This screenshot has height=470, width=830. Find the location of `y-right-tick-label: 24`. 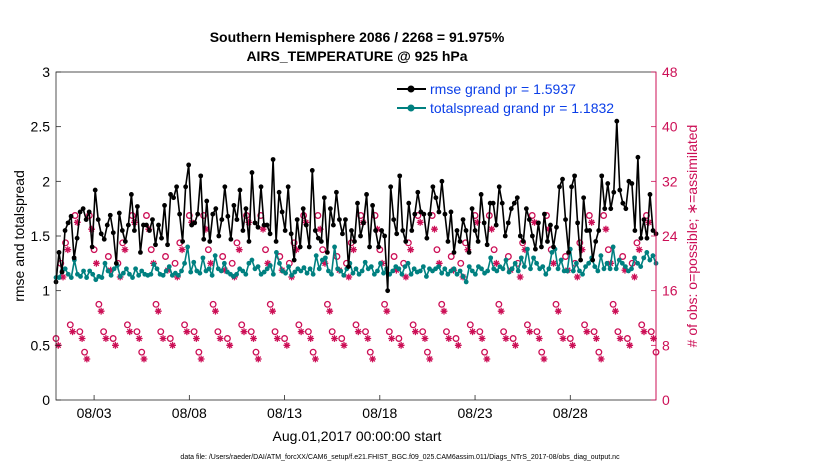

y-right-tick-label: 24 is located at coordinates (670, 236).